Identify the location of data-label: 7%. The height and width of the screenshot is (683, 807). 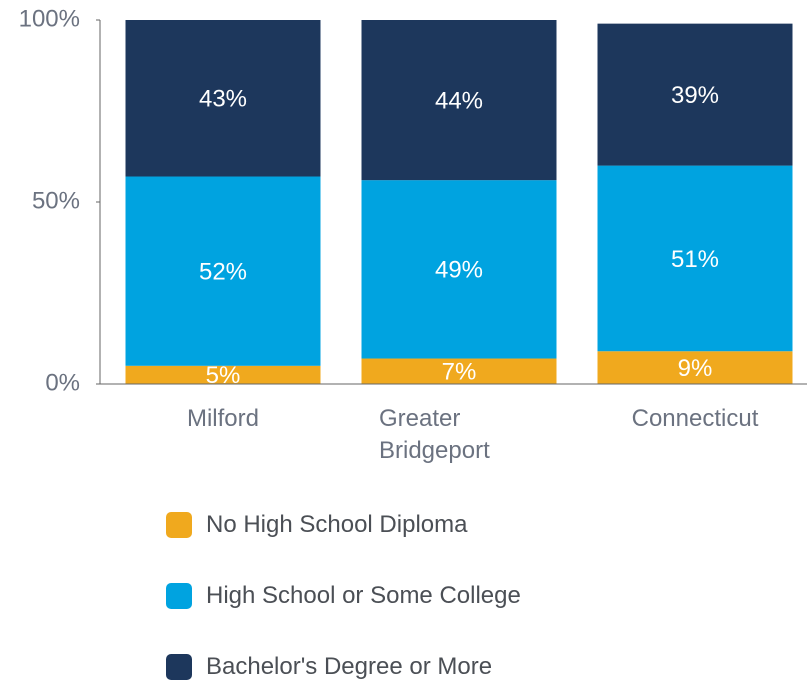
(459, 372).